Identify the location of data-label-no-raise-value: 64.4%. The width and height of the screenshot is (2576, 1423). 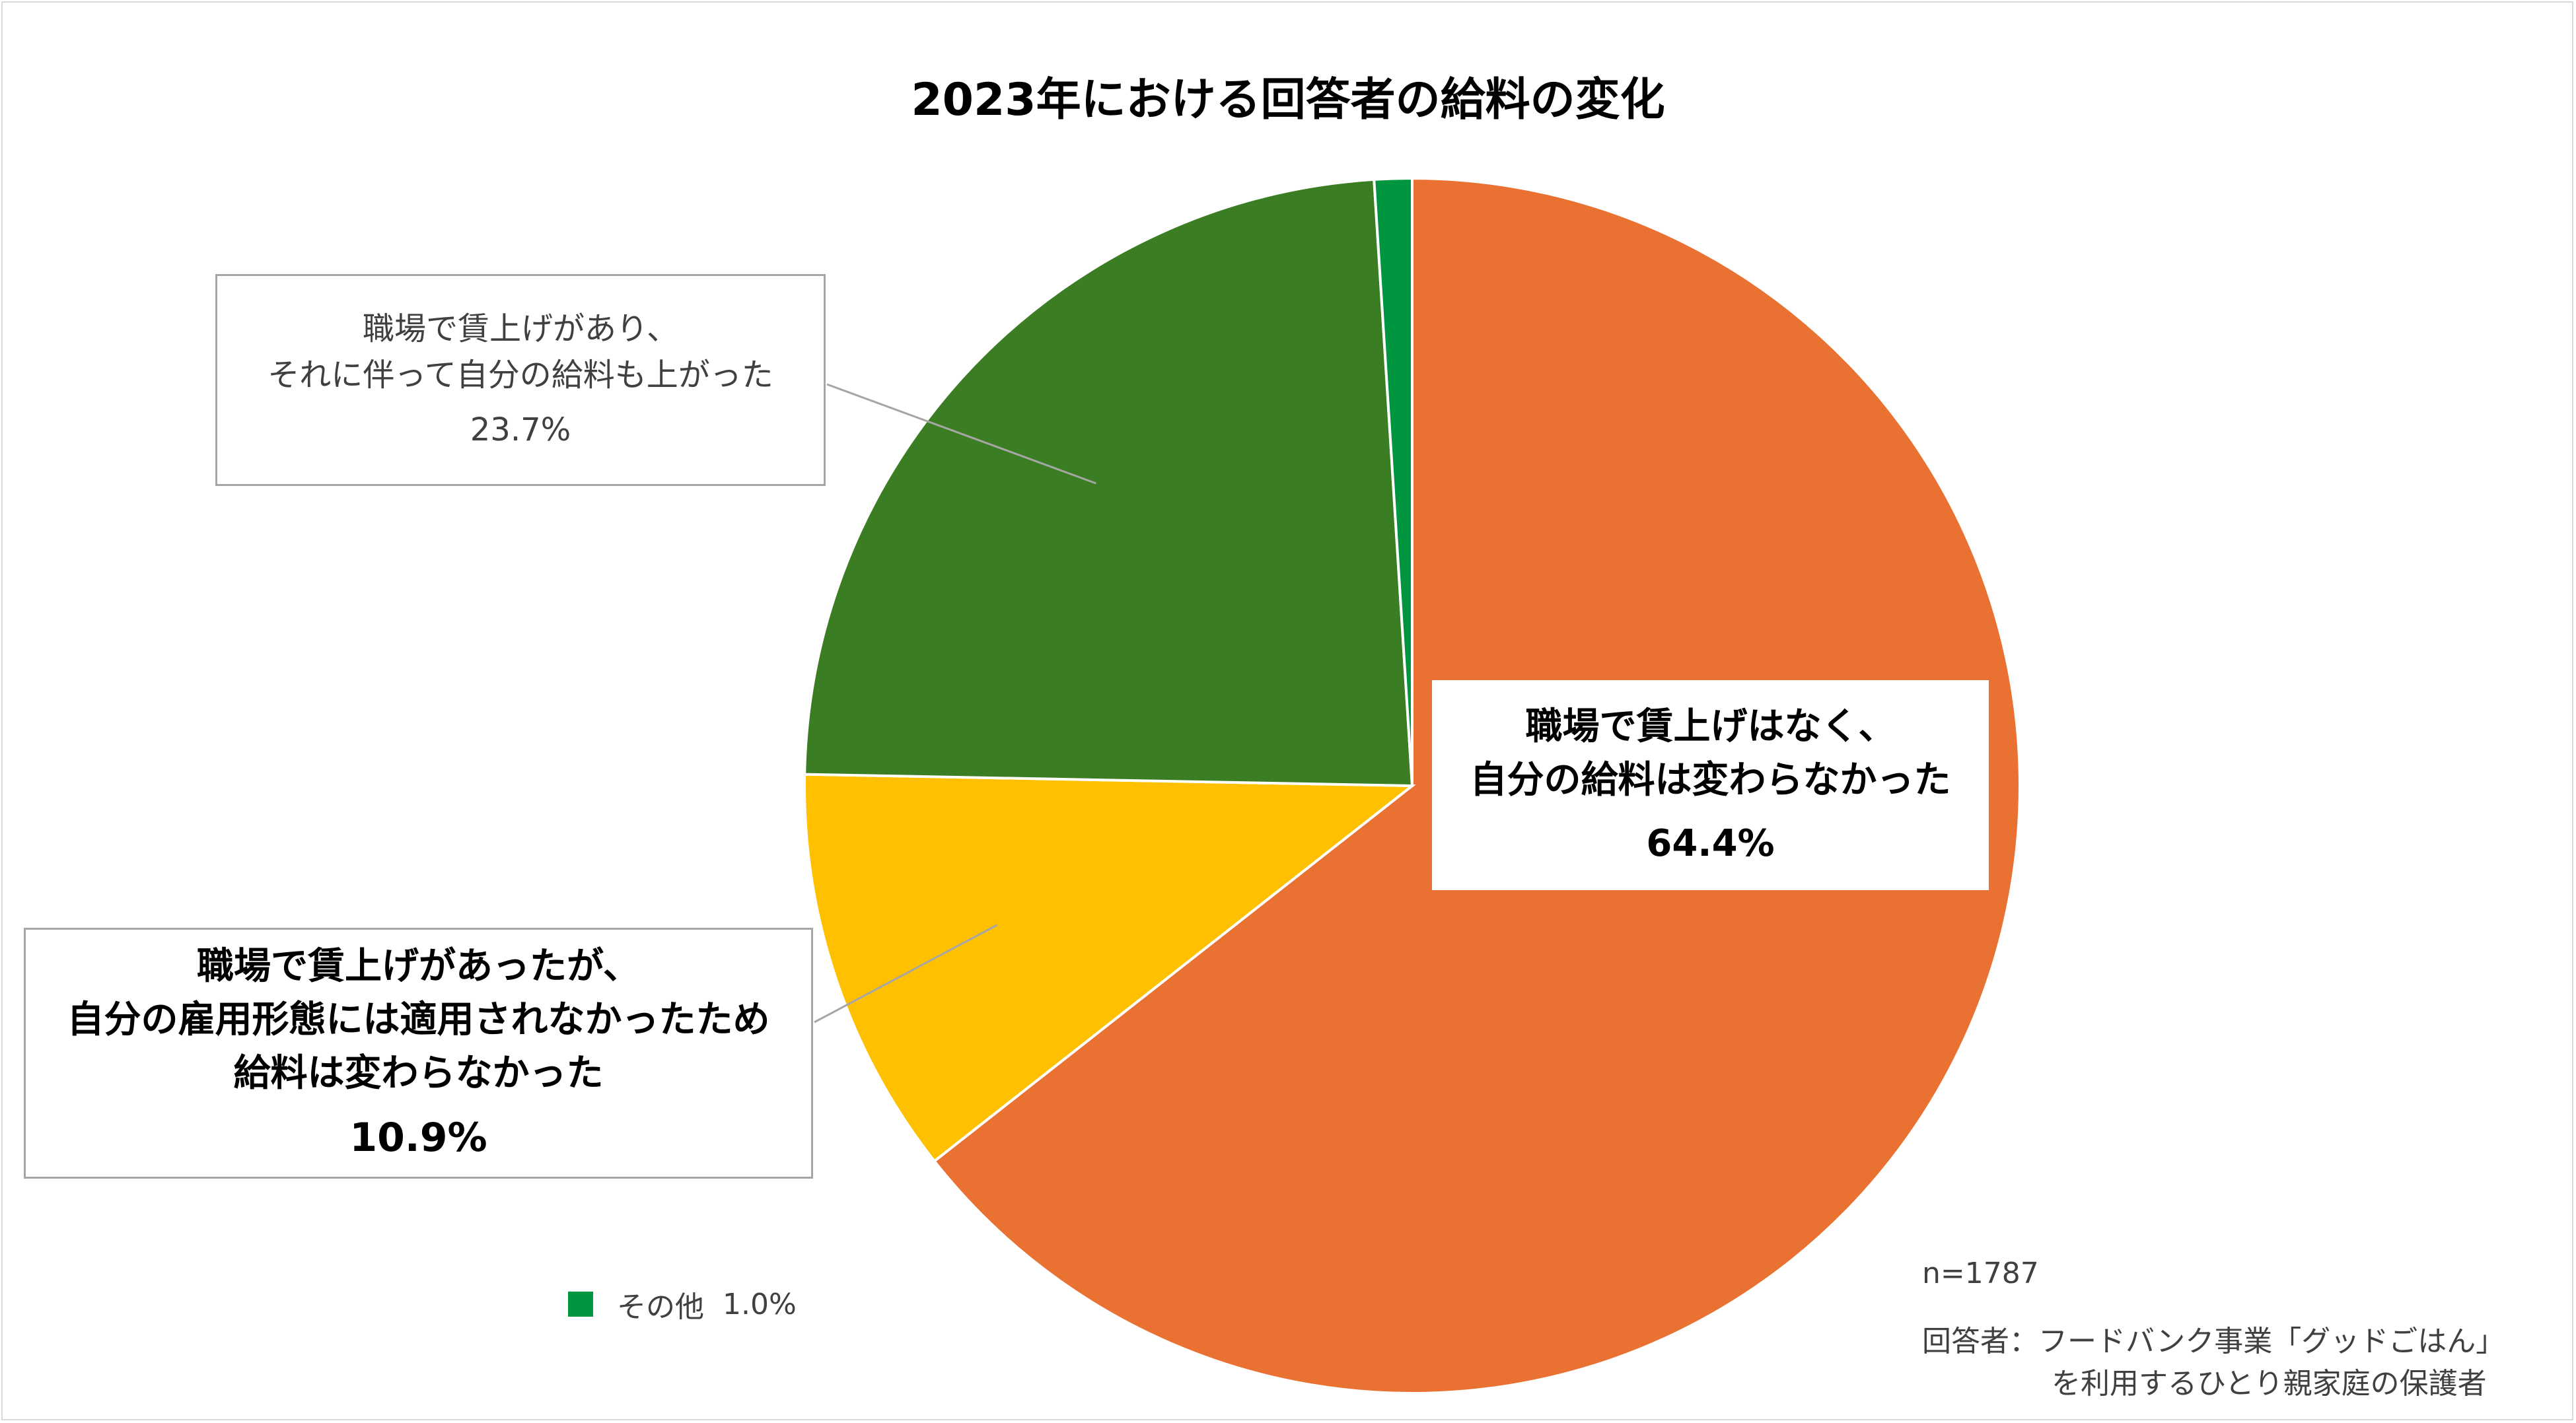
(1711, 843).